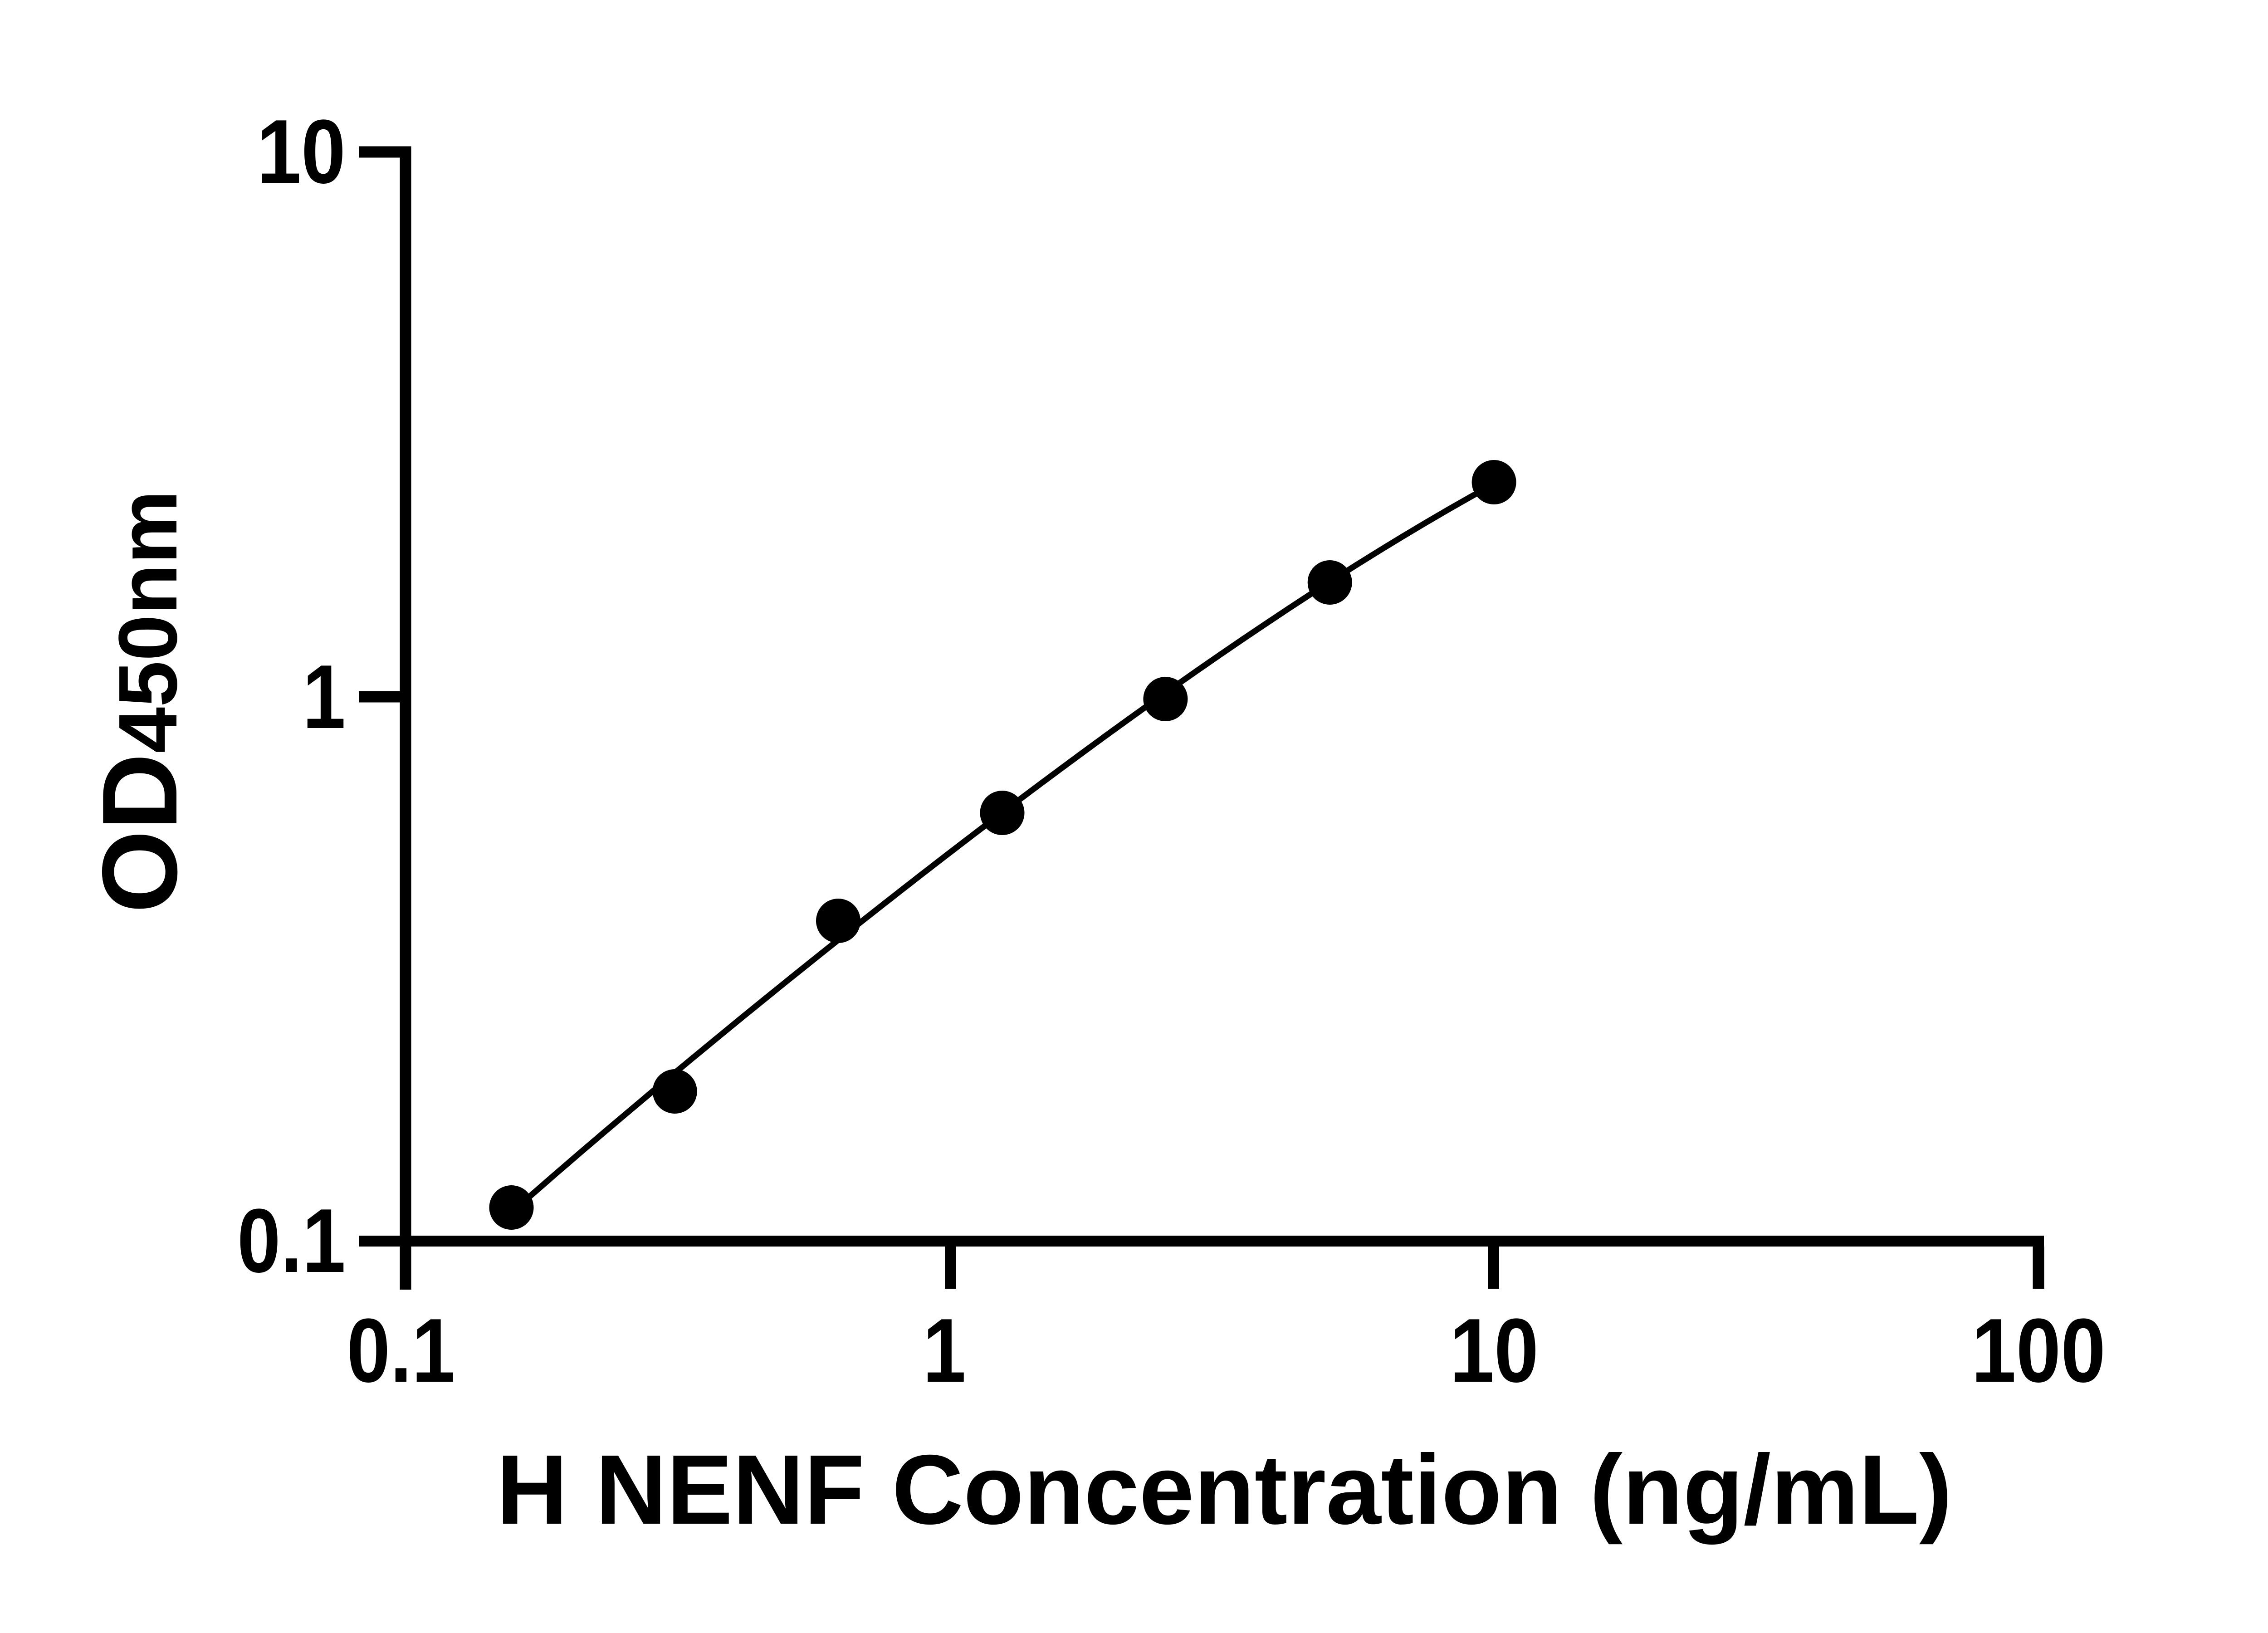 Image resolution: width=2268 pixels, height=1633 pixels. What do you see at coordinates (140, 701) in the screenshot?
I see `svg-text: OD450nm` at bounding box center [140, 701].